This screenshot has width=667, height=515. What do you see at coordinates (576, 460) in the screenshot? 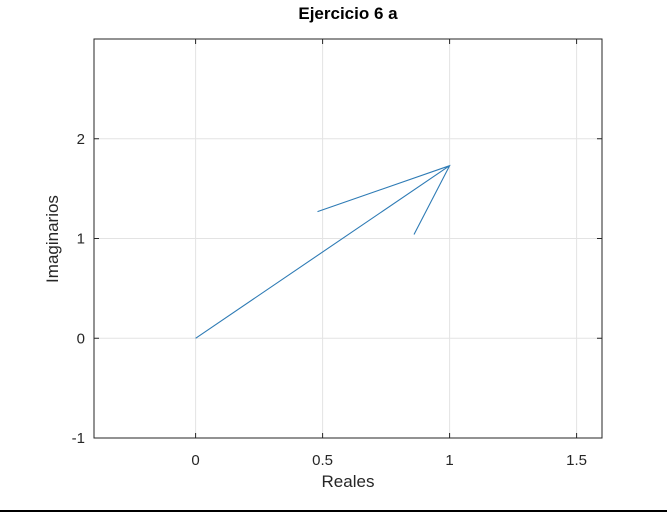
I see `x-tick-label: 1.5` at bounding box center [576, 460].